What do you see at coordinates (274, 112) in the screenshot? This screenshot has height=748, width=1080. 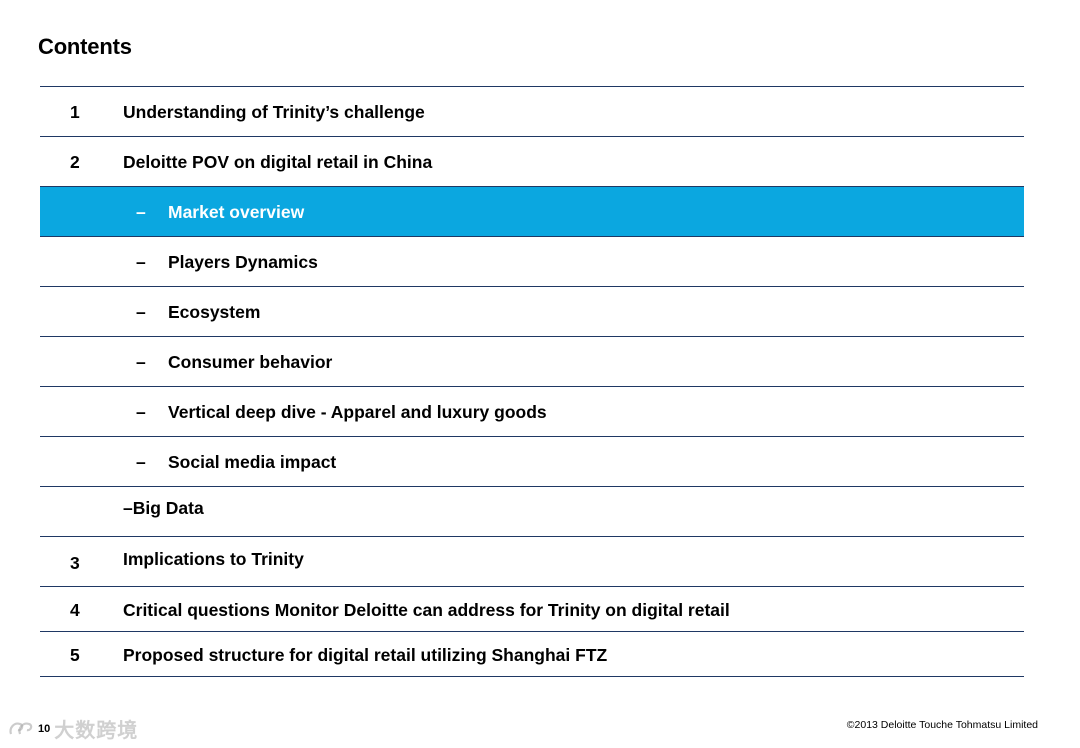 I see `toc-label: Understanding of Trinity’s challenge` at bounding box center [274, 112].